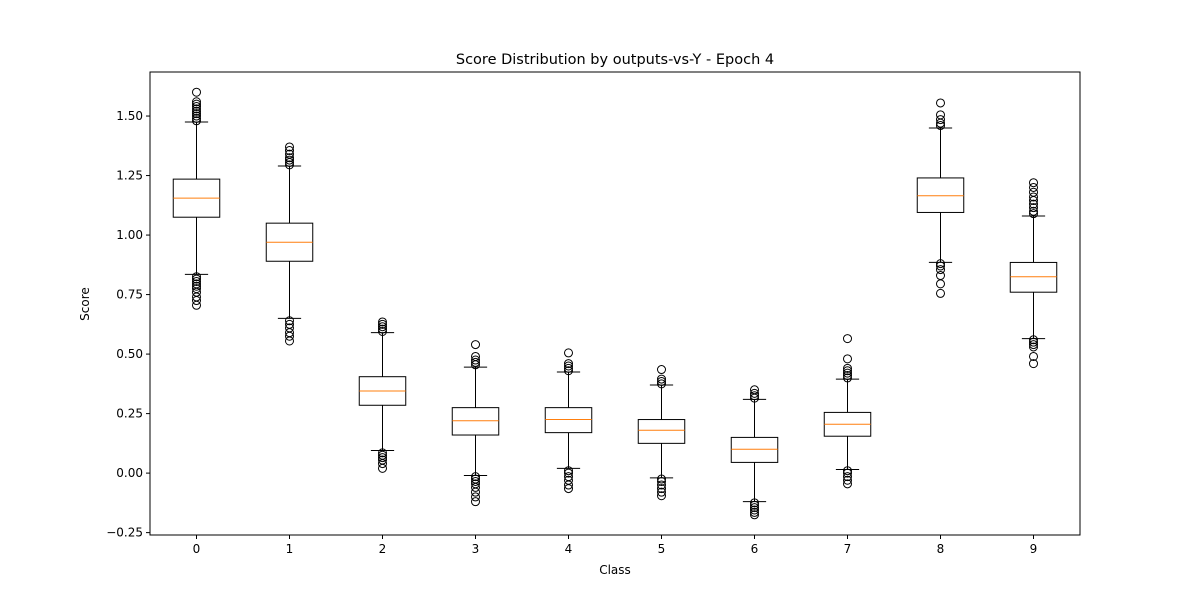  I want to click on x-tick-label: 7, so click(848, 549).